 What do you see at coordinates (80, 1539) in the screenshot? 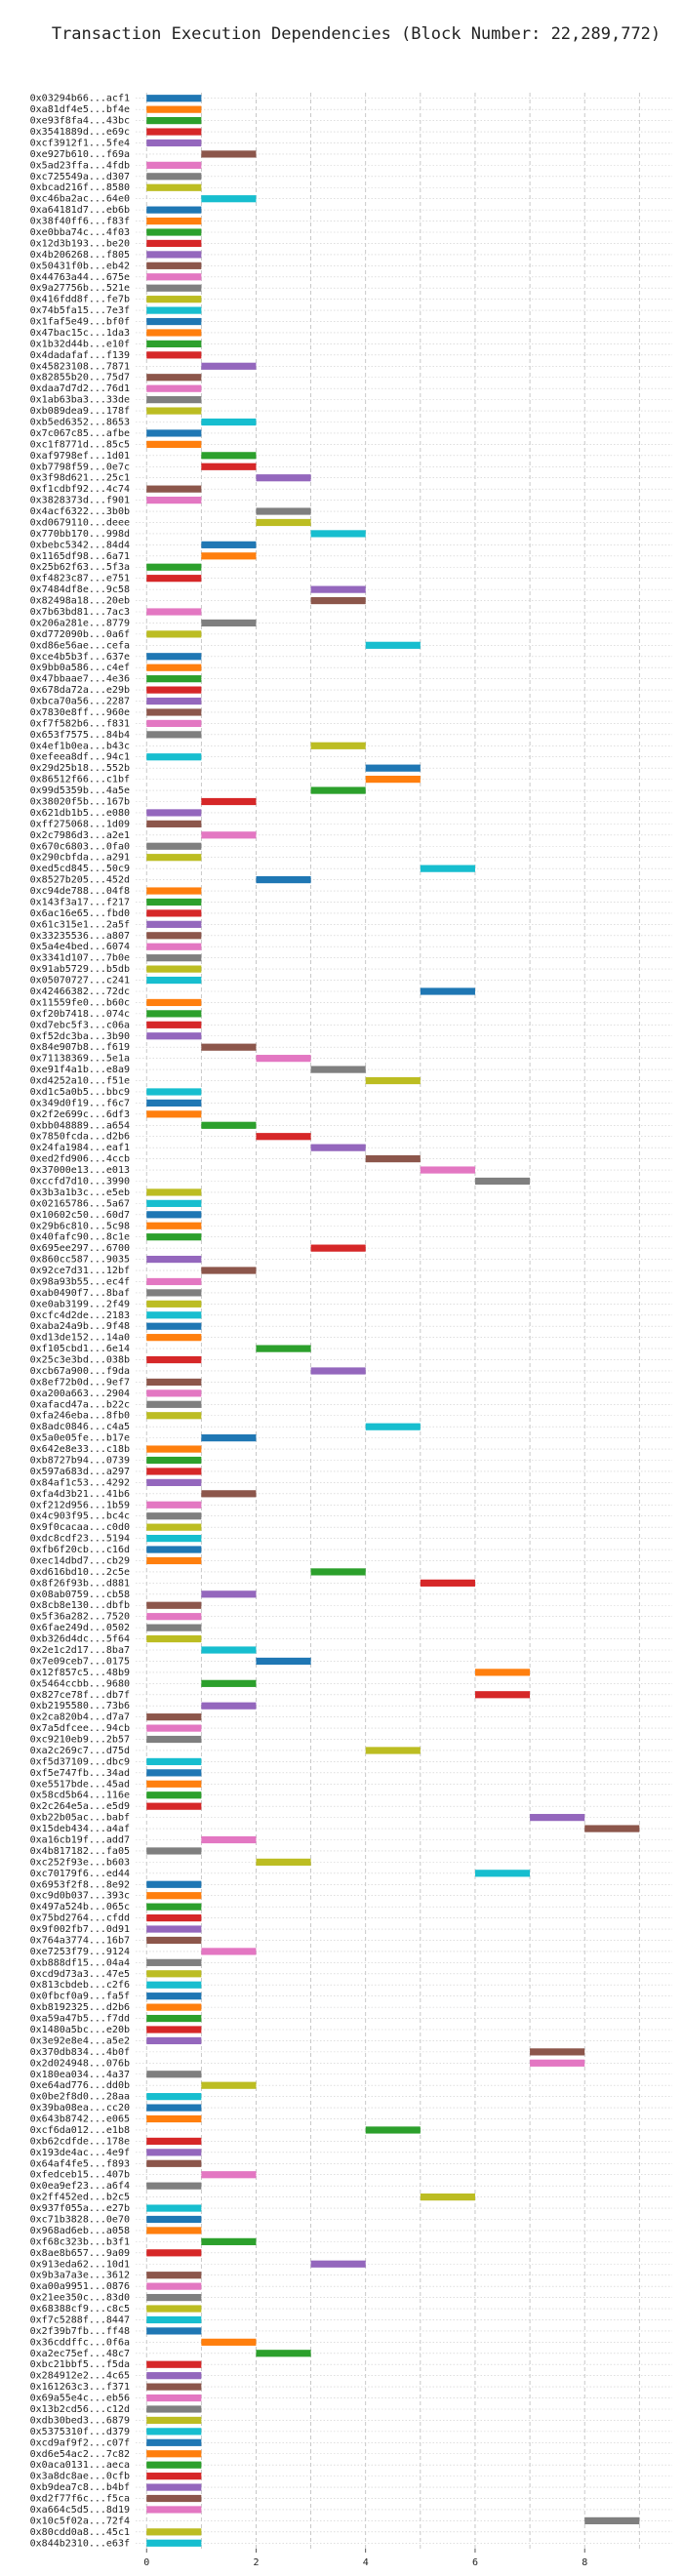
I see `y-tick-label: 0xdc8cdf23...5194` at bounding box center [80, 1539].